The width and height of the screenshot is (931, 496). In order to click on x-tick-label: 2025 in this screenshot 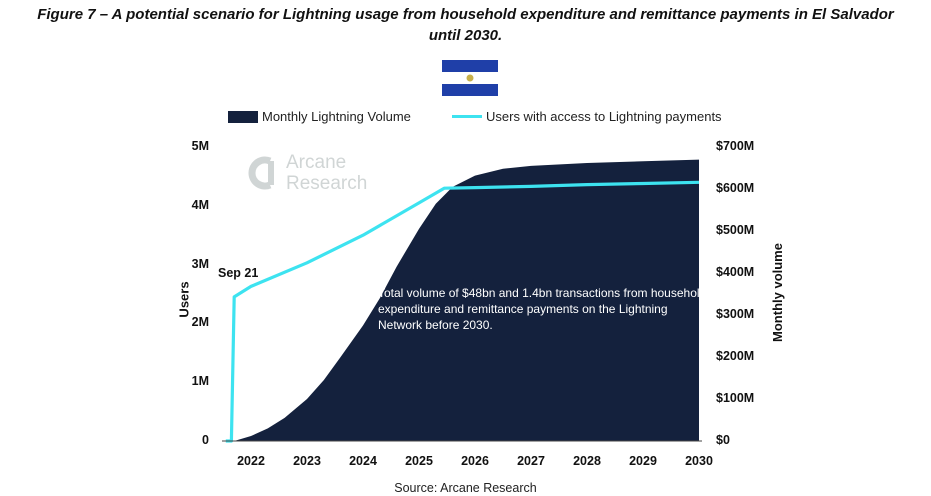, I will do `click(419, 461)`.